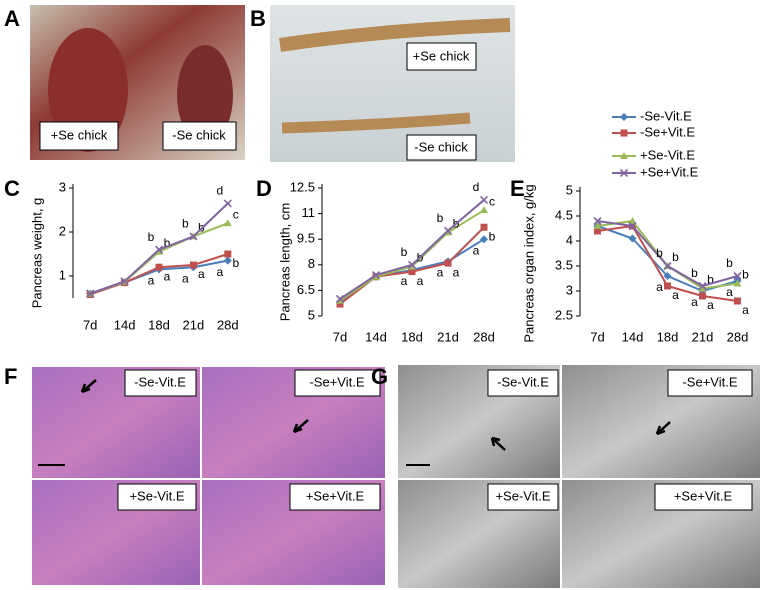  Describe the element at coordinates (62, 230) in the screenshot. I see `y-tick-label: 2` at that location.